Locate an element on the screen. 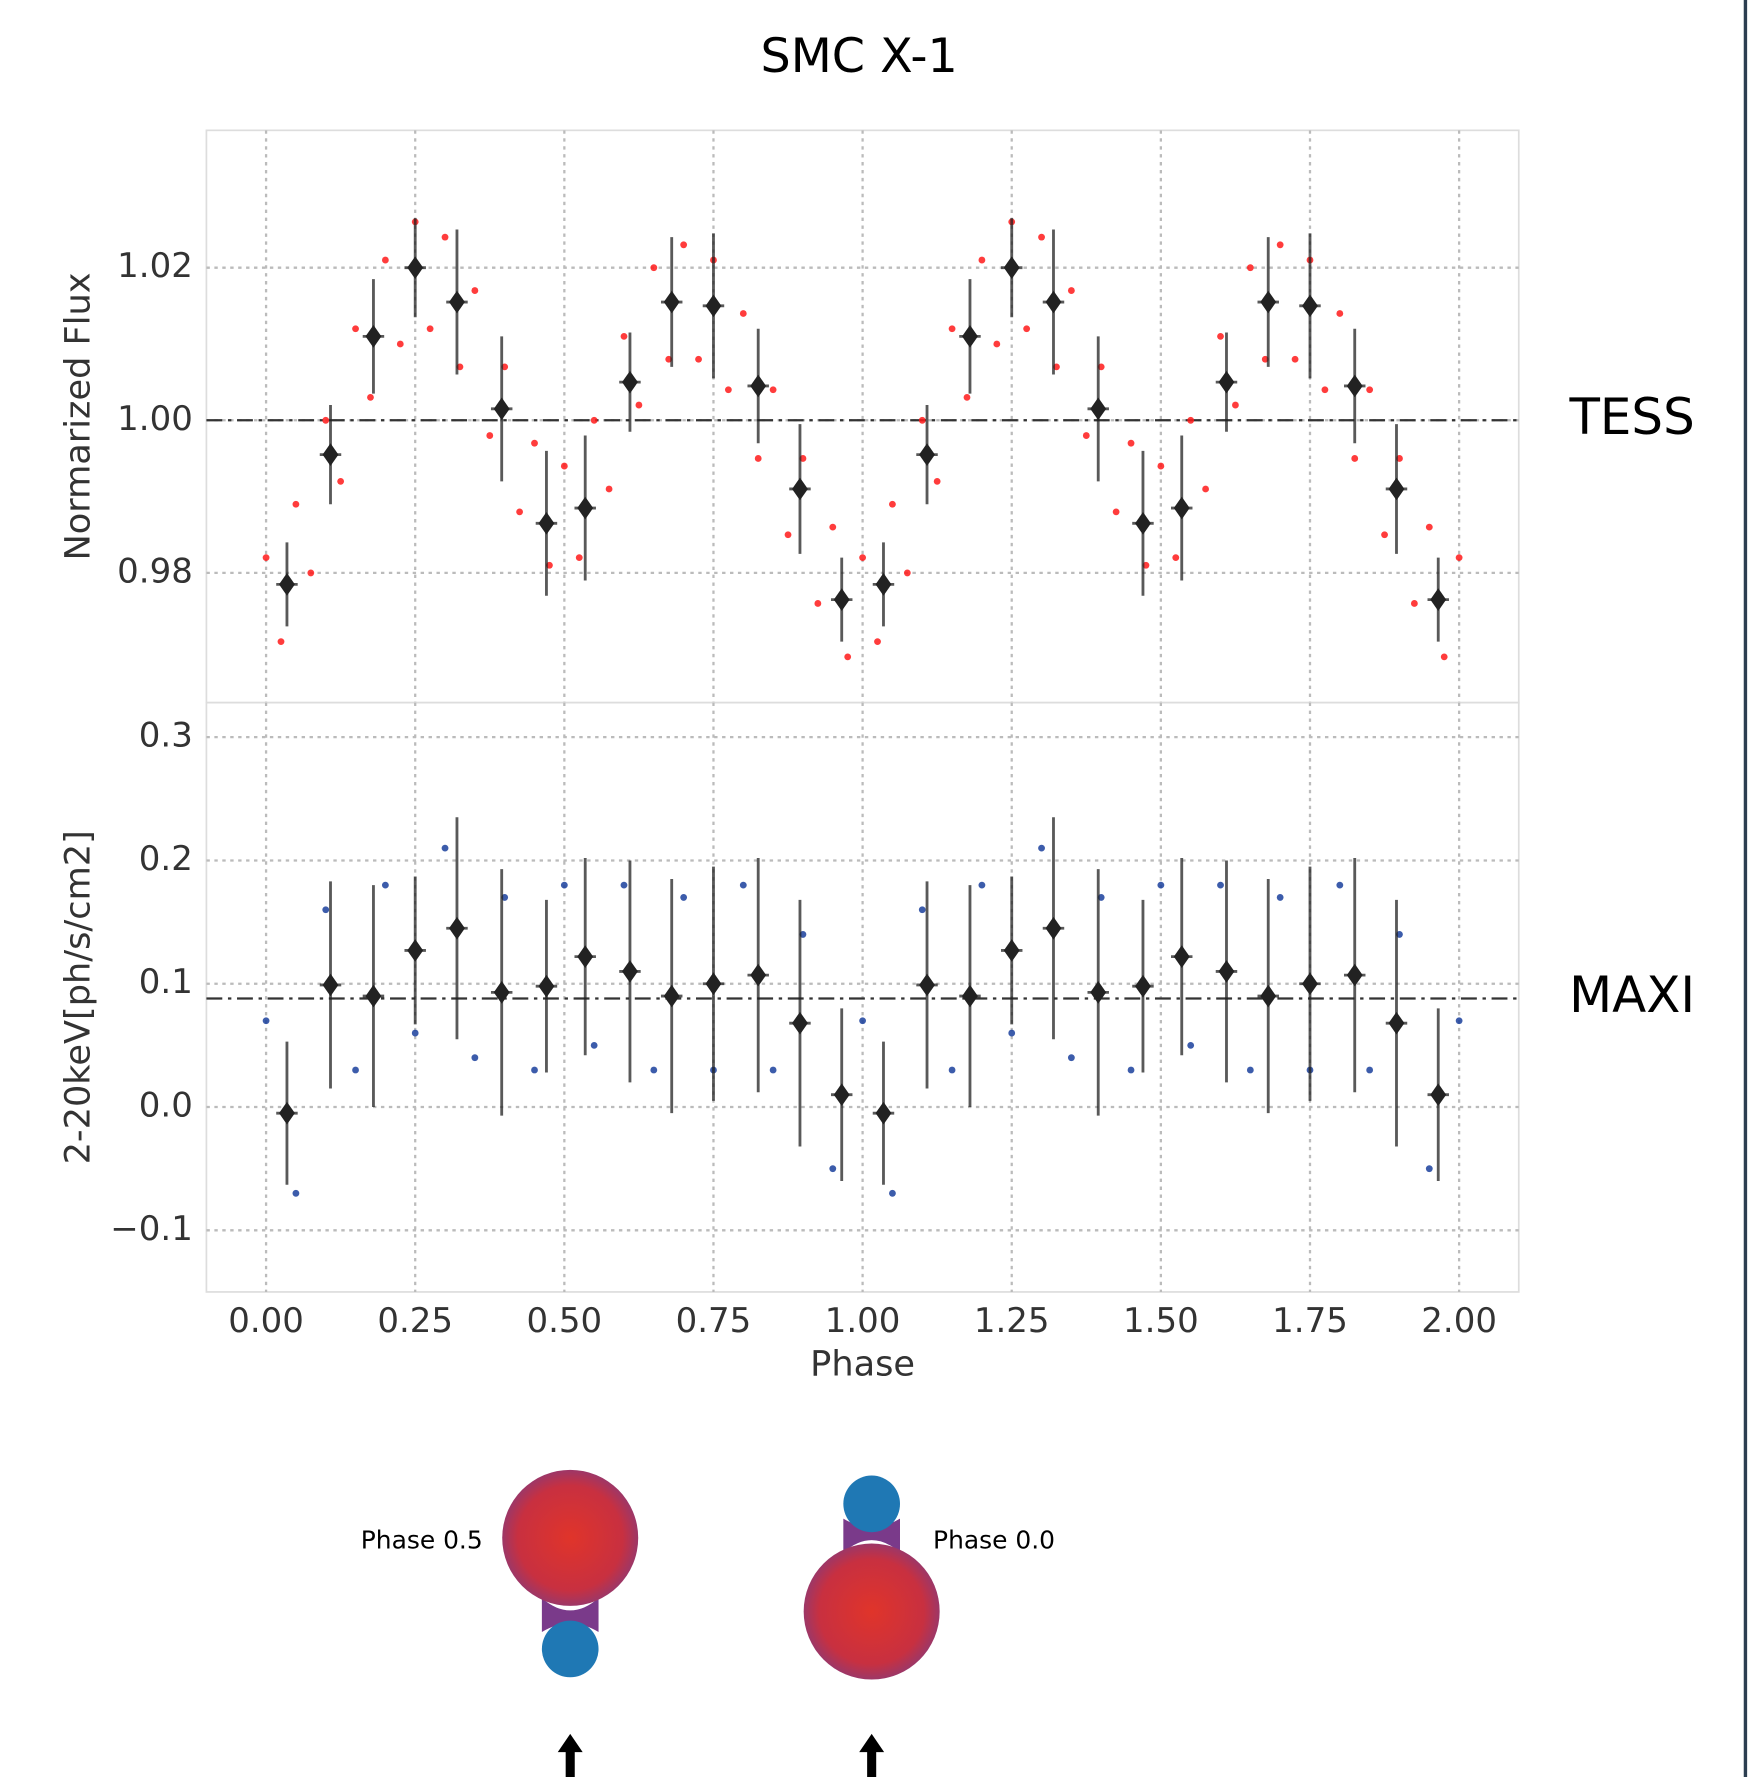  arrow is located at coordinates (872, 1755).